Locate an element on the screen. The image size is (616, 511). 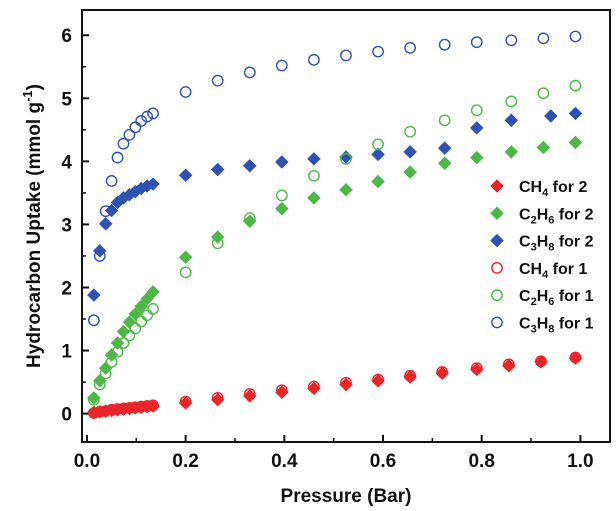
legend-label: C2H6 for 2 is located at coordinates (556, 216).